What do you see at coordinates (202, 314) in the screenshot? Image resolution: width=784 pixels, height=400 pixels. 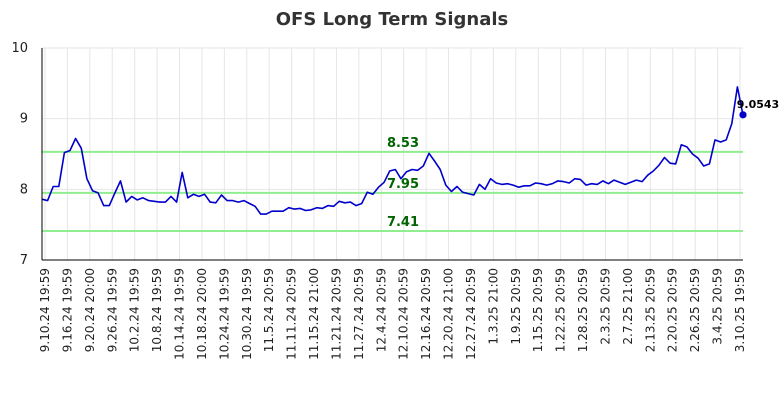 I see `x-tick-label: 10.18.24 20:00` at bounding box center [202, 314].